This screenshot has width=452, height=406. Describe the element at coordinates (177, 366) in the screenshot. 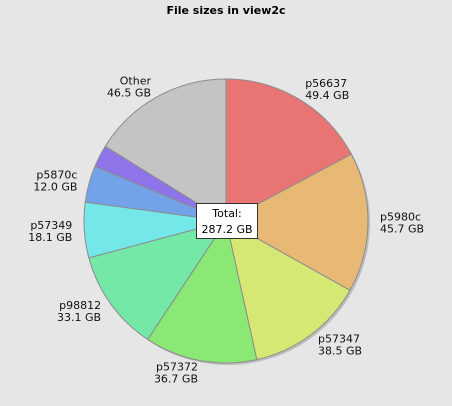

I see `slice-name: p57372` at that location.